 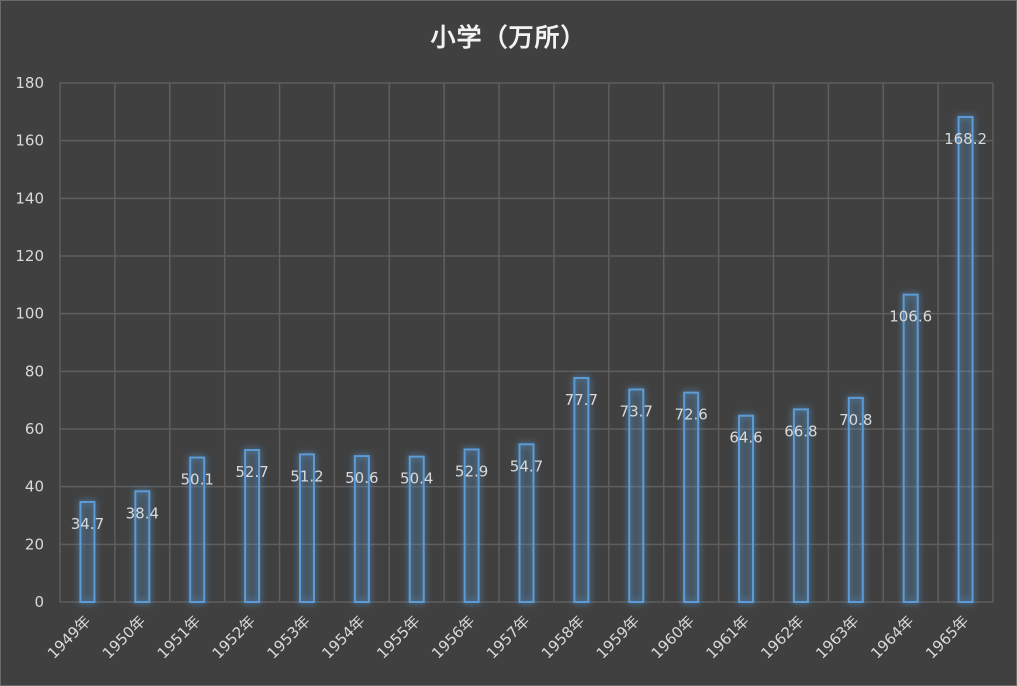 I want to click on data-label: 34.7, so click(x=87, y=524).